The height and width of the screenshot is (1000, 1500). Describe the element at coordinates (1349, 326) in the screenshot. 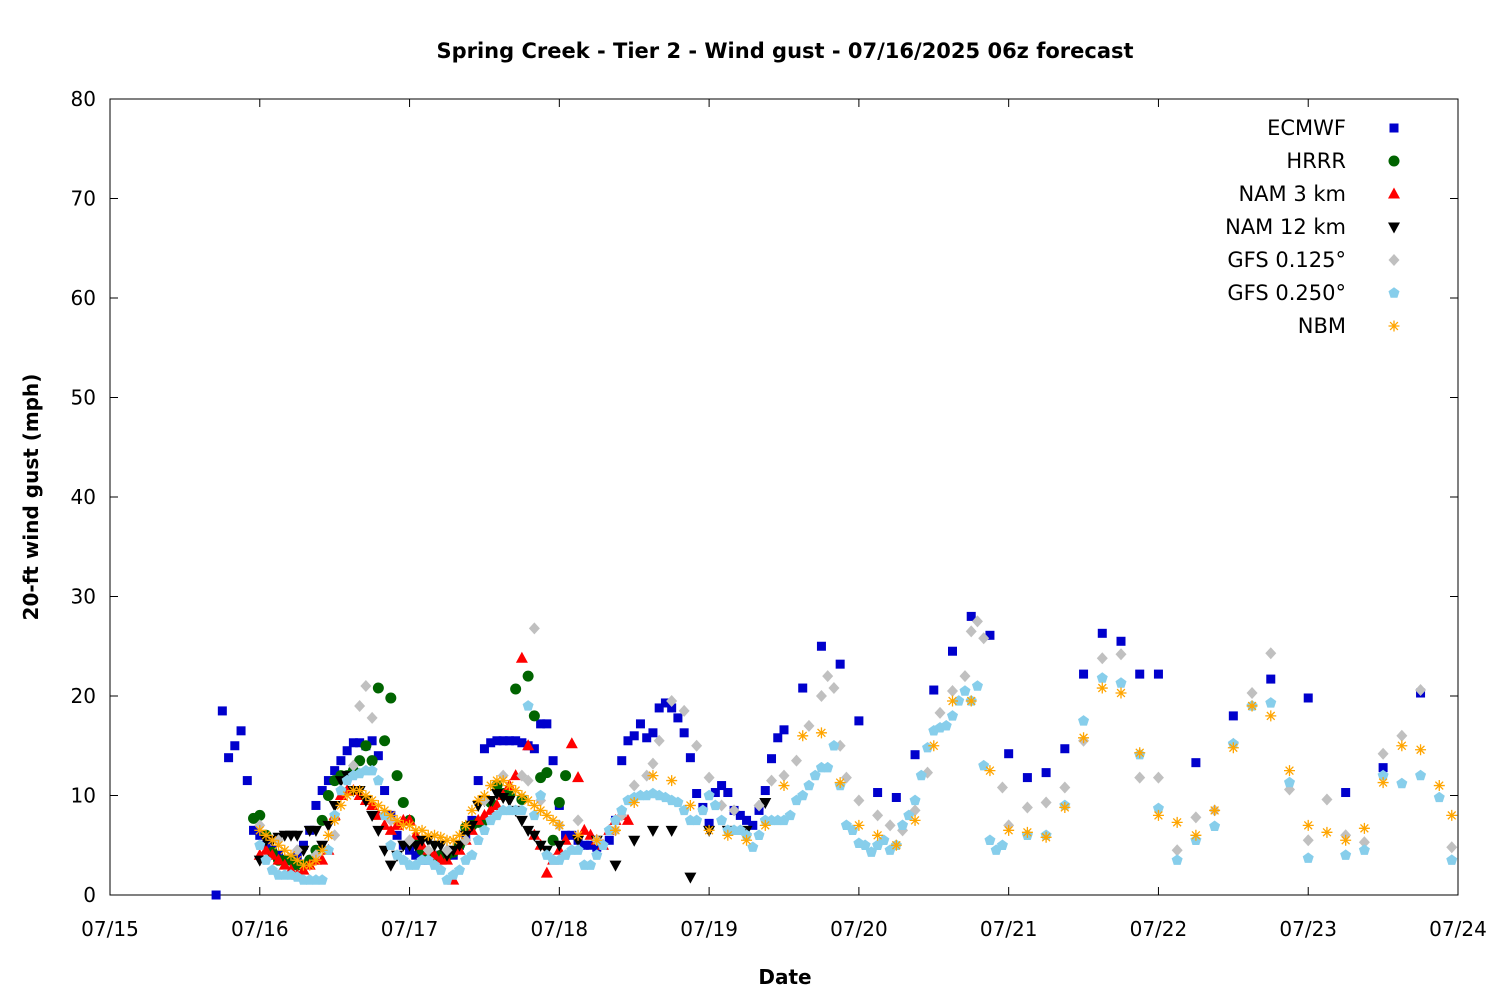

I see `legend-item: NBM` at that location.